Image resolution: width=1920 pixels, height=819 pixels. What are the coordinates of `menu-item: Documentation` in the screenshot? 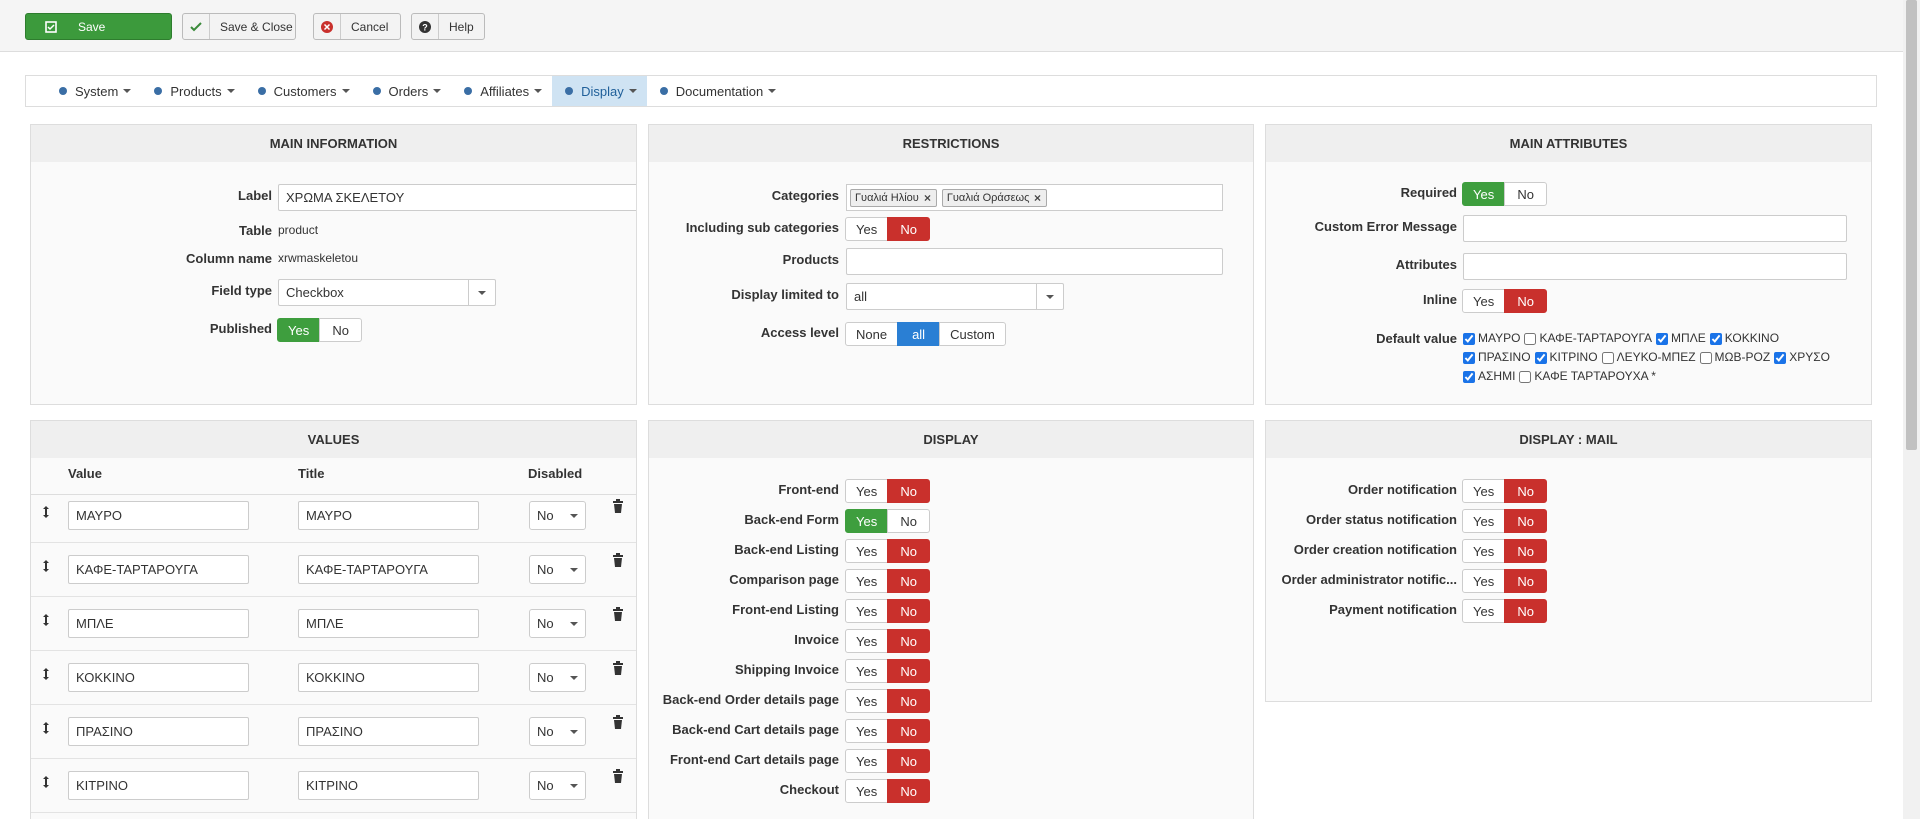 It's located at (716, 91).